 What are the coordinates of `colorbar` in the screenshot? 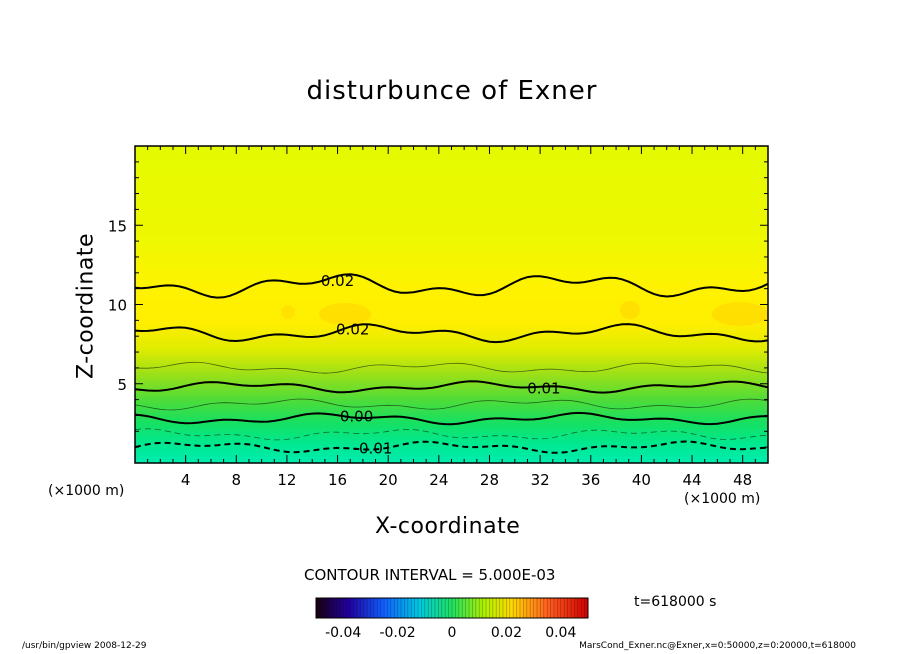 It's located at (452, 608).